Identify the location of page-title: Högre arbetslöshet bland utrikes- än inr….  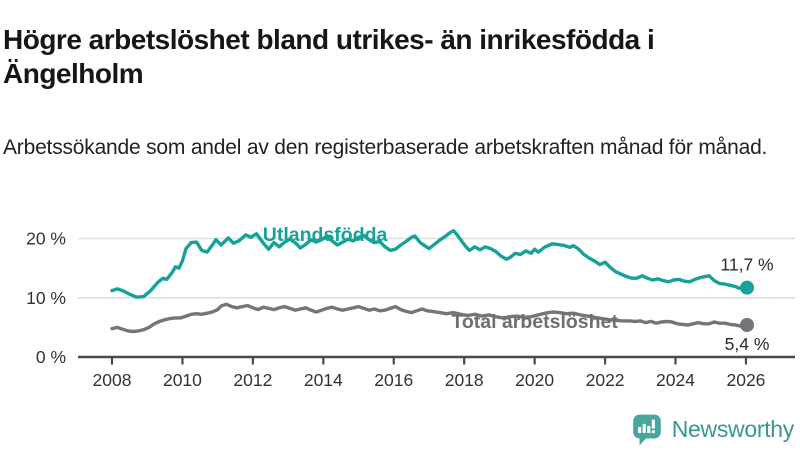
(329, 56).